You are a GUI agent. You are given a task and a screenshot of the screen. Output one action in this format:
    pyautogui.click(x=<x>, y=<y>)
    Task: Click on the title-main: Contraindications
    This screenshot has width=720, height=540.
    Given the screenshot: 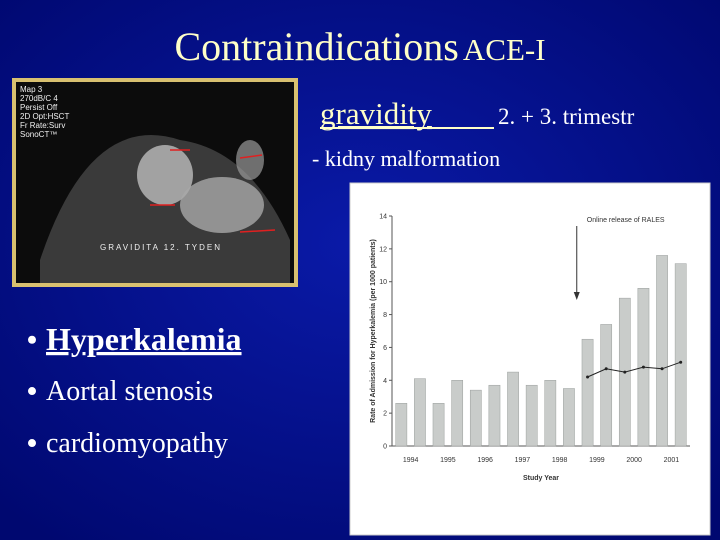 What is the action you would take?
    pyautogui.click(x=316, y=46)
    